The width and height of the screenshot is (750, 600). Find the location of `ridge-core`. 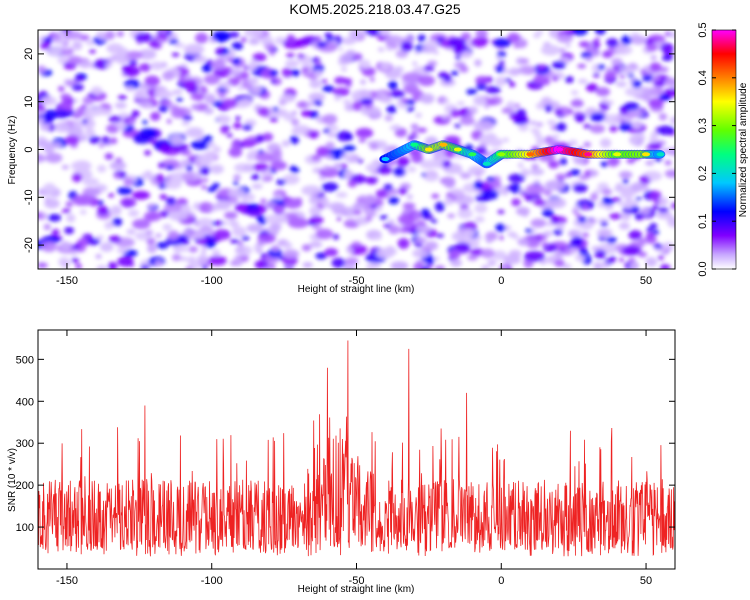

ridge-core is located at coordinates (559, 149).